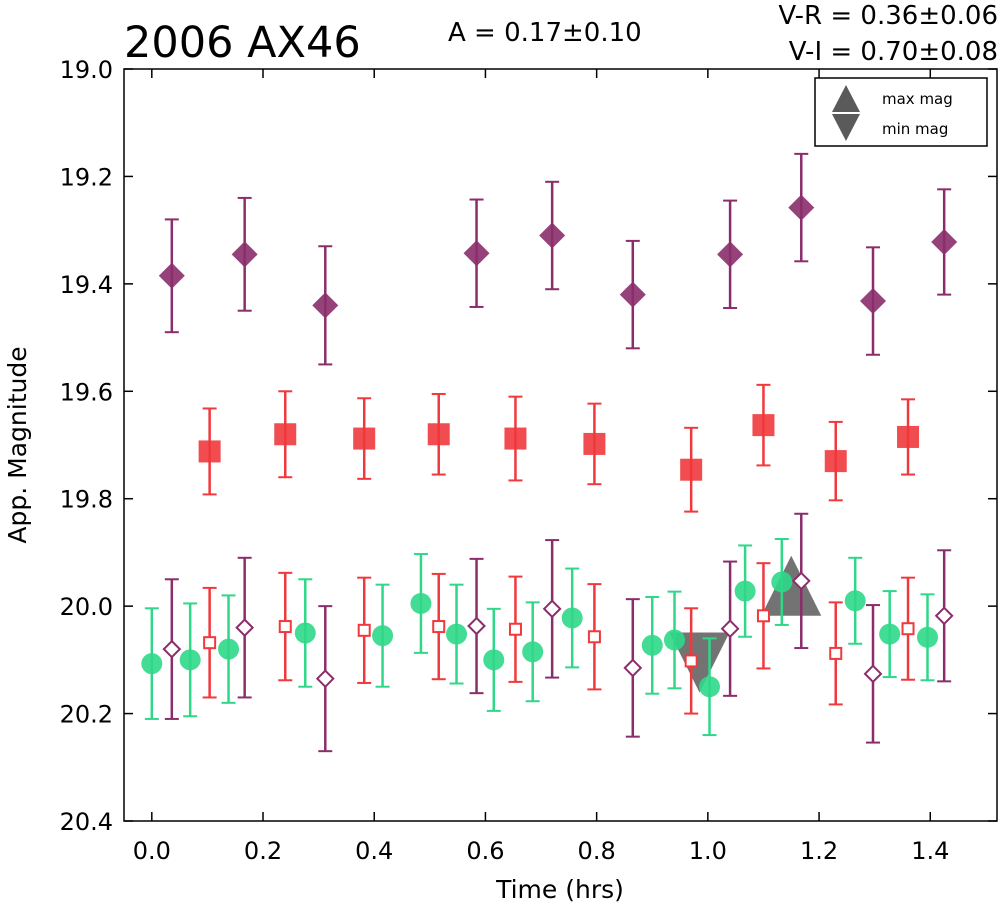 The height and width of the screenshot is (904, 1001). I want to click on y-axis-label: App. Magnitude, so click(17, 444).